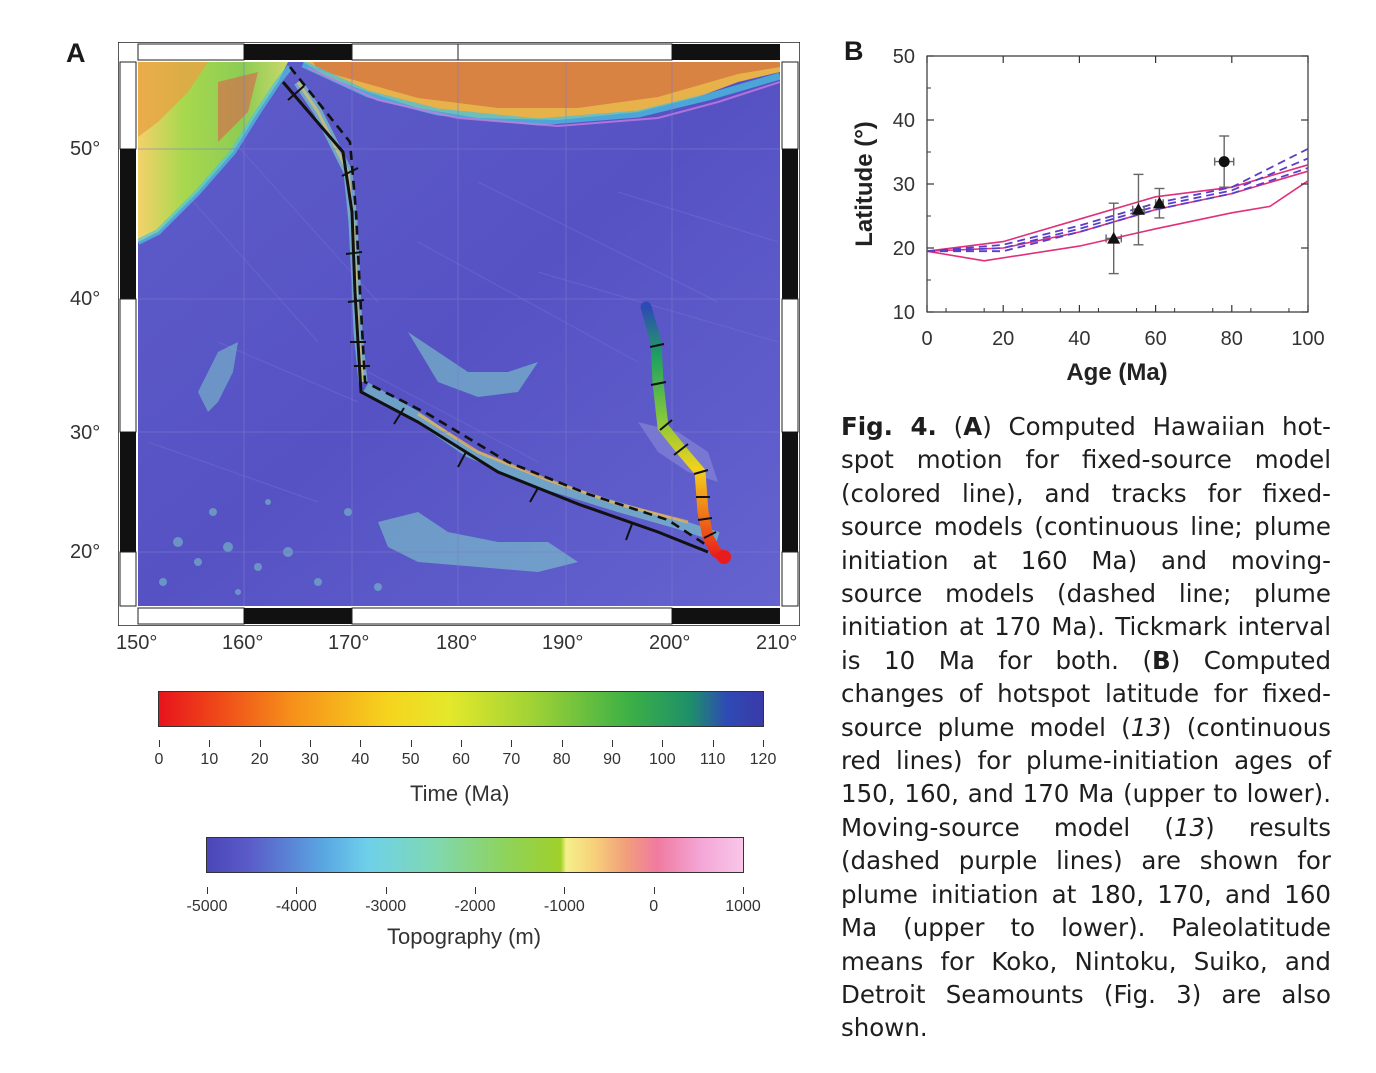 The image size is (1376, 1073). What do you see at coordinates (926, 339) in the screenshot?
I see `x-tick-label: 0` at bounding box center [926, 339].